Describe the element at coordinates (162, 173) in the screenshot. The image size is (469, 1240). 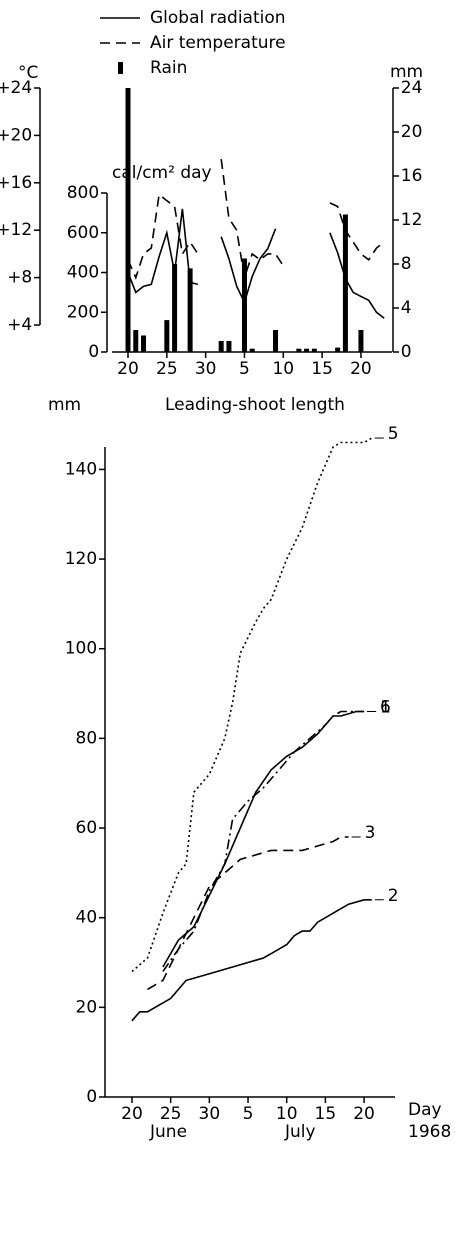
I see `axis-label: cal/cm² day` at that location.